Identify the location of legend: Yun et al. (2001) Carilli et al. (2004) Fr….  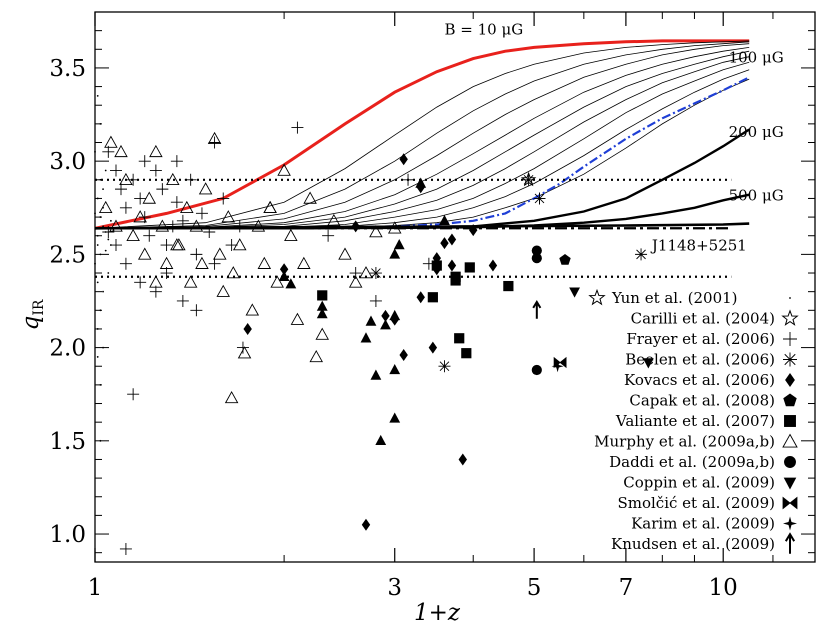
(693, 421).